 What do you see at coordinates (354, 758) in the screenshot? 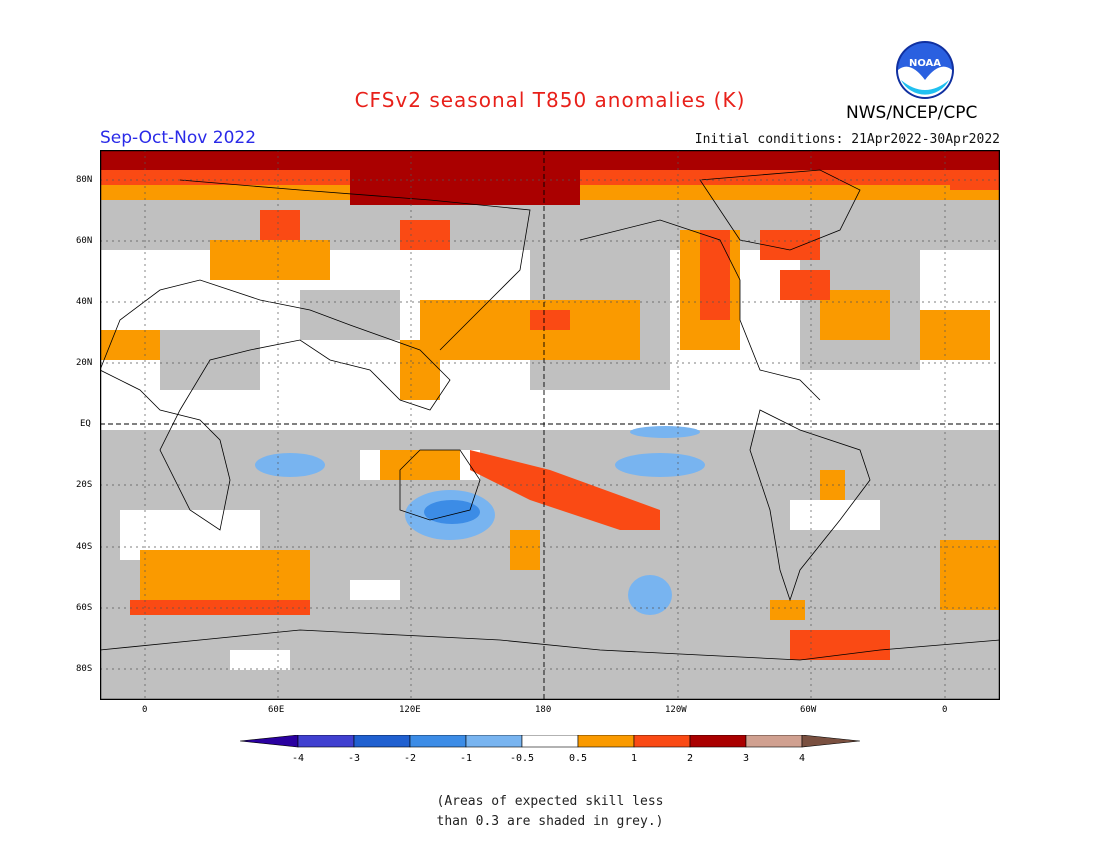
I see `legend-tick: -3` at bounding box center [354, 758].